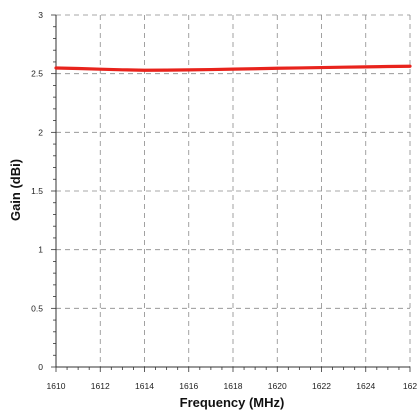 This screenshot has height=411, width=417. I want to click on x-tick-label: 162, so click(410, 386).